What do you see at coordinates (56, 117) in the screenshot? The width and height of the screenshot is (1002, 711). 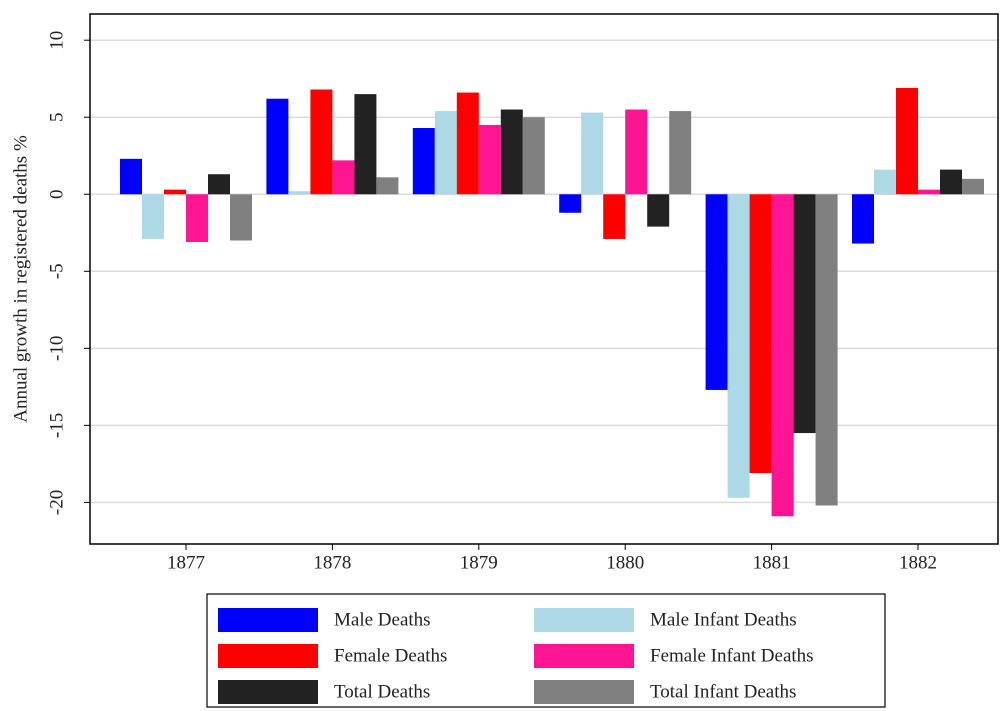 I see `y-tick-label: 5` at bounding box center [56, 117].